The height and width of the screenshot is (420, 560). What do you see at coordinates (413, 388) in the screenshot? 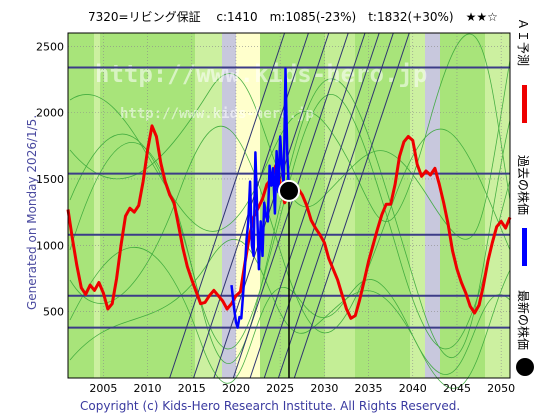
I see `x-tick-label: 2040` at bounding box center [413, 388].